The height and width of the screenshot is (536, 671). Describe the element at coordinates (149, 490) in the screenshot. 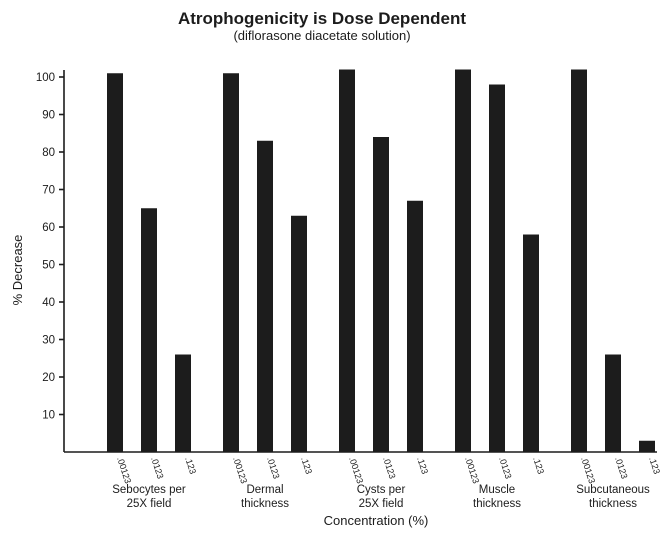

I see `group-label: Sebocytes per` at that location.